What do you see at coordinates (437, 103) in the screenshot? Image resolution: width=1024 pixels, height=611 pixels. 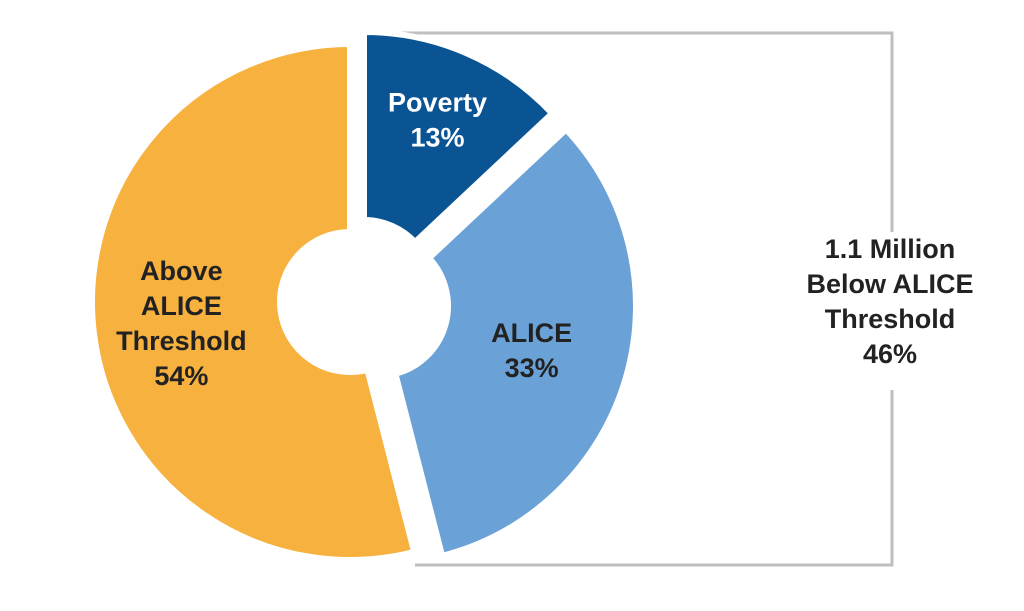 I see `slice-label-poverty-line-1: Poverty` at bounding box center [437, 103].